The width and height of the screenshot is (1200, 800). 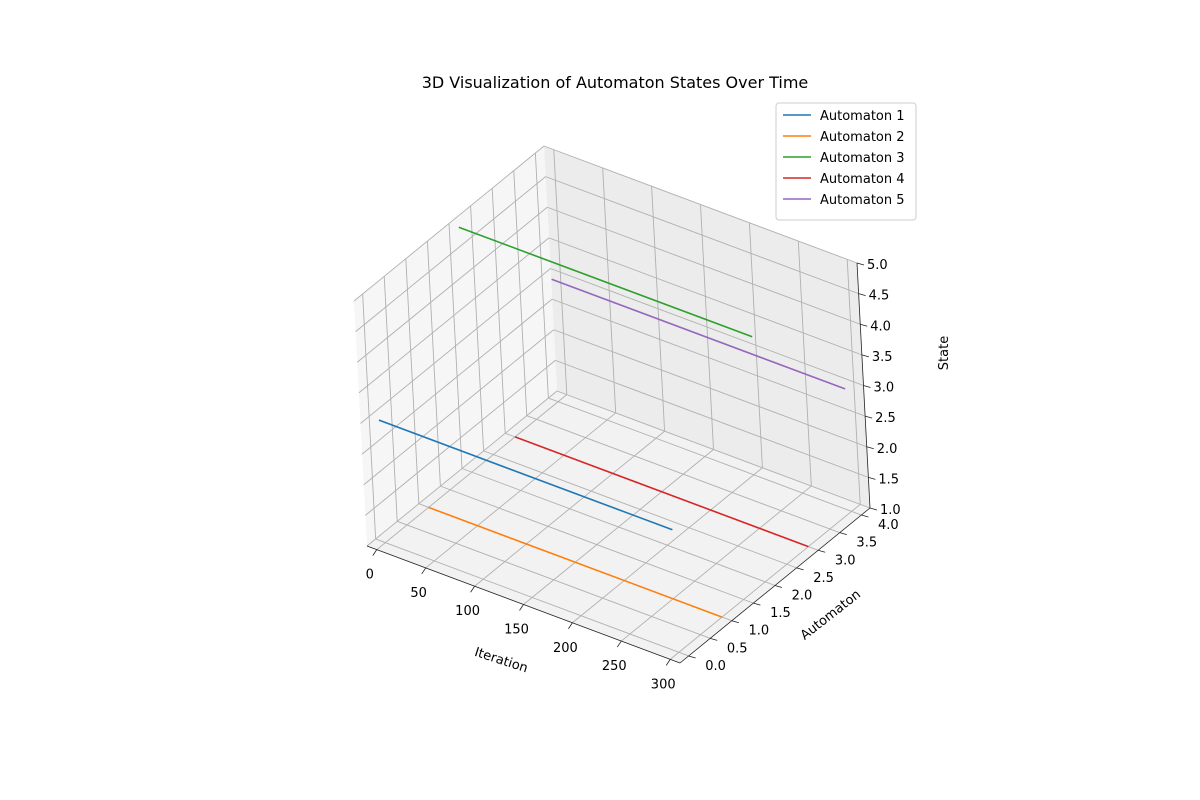 What do you see at coordinates (882, 357) in the screenshot?
I see `z-tick-label: 3.5` at bounding box center [882, 357].